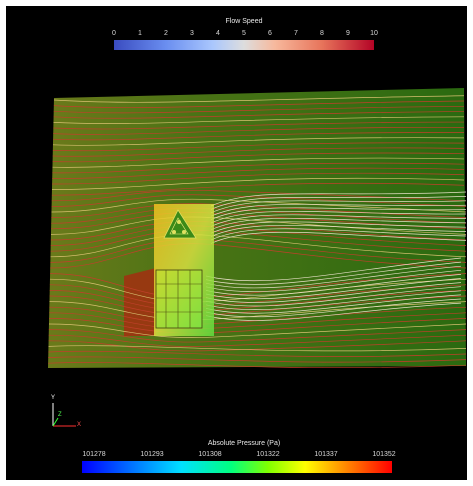 The width and height of the screenshot is (473, 486). I want to click on stagnation-zone, so click(140, 302).